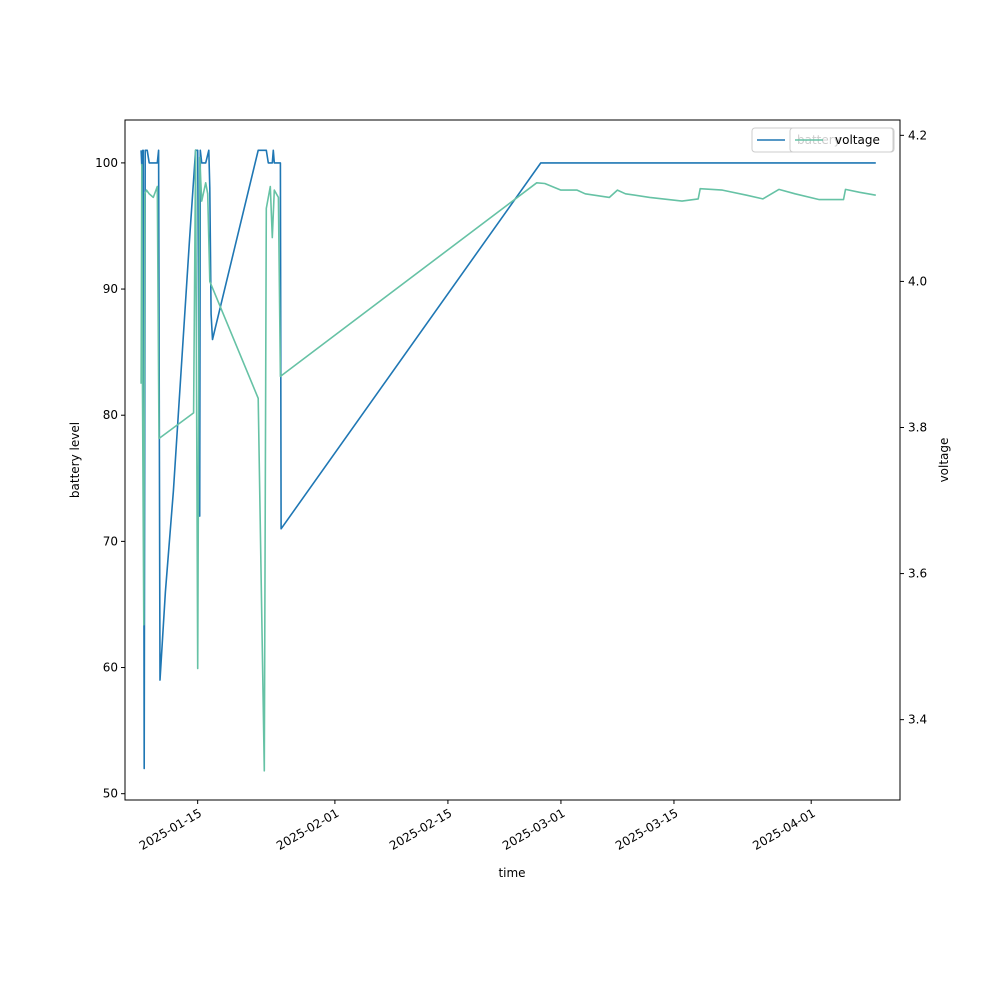  I want to click on y-axis-label: battery level, so click(75, 460).